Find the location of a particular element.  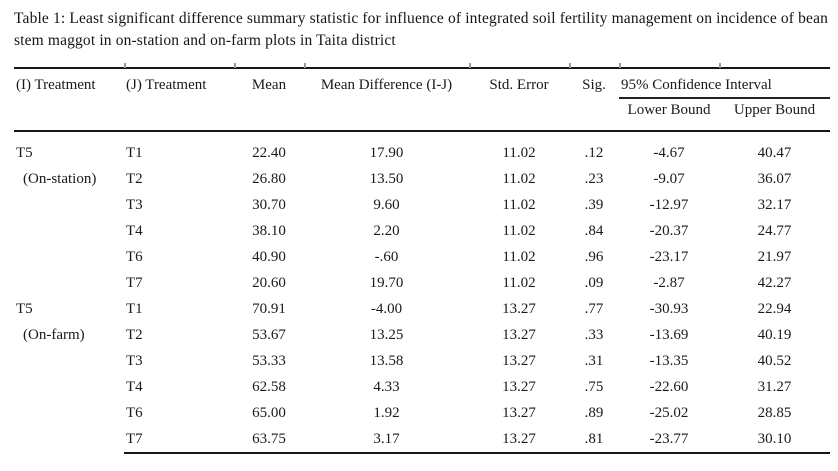

i-treatment-location: (On-station) is located at coordinates (60, 179).